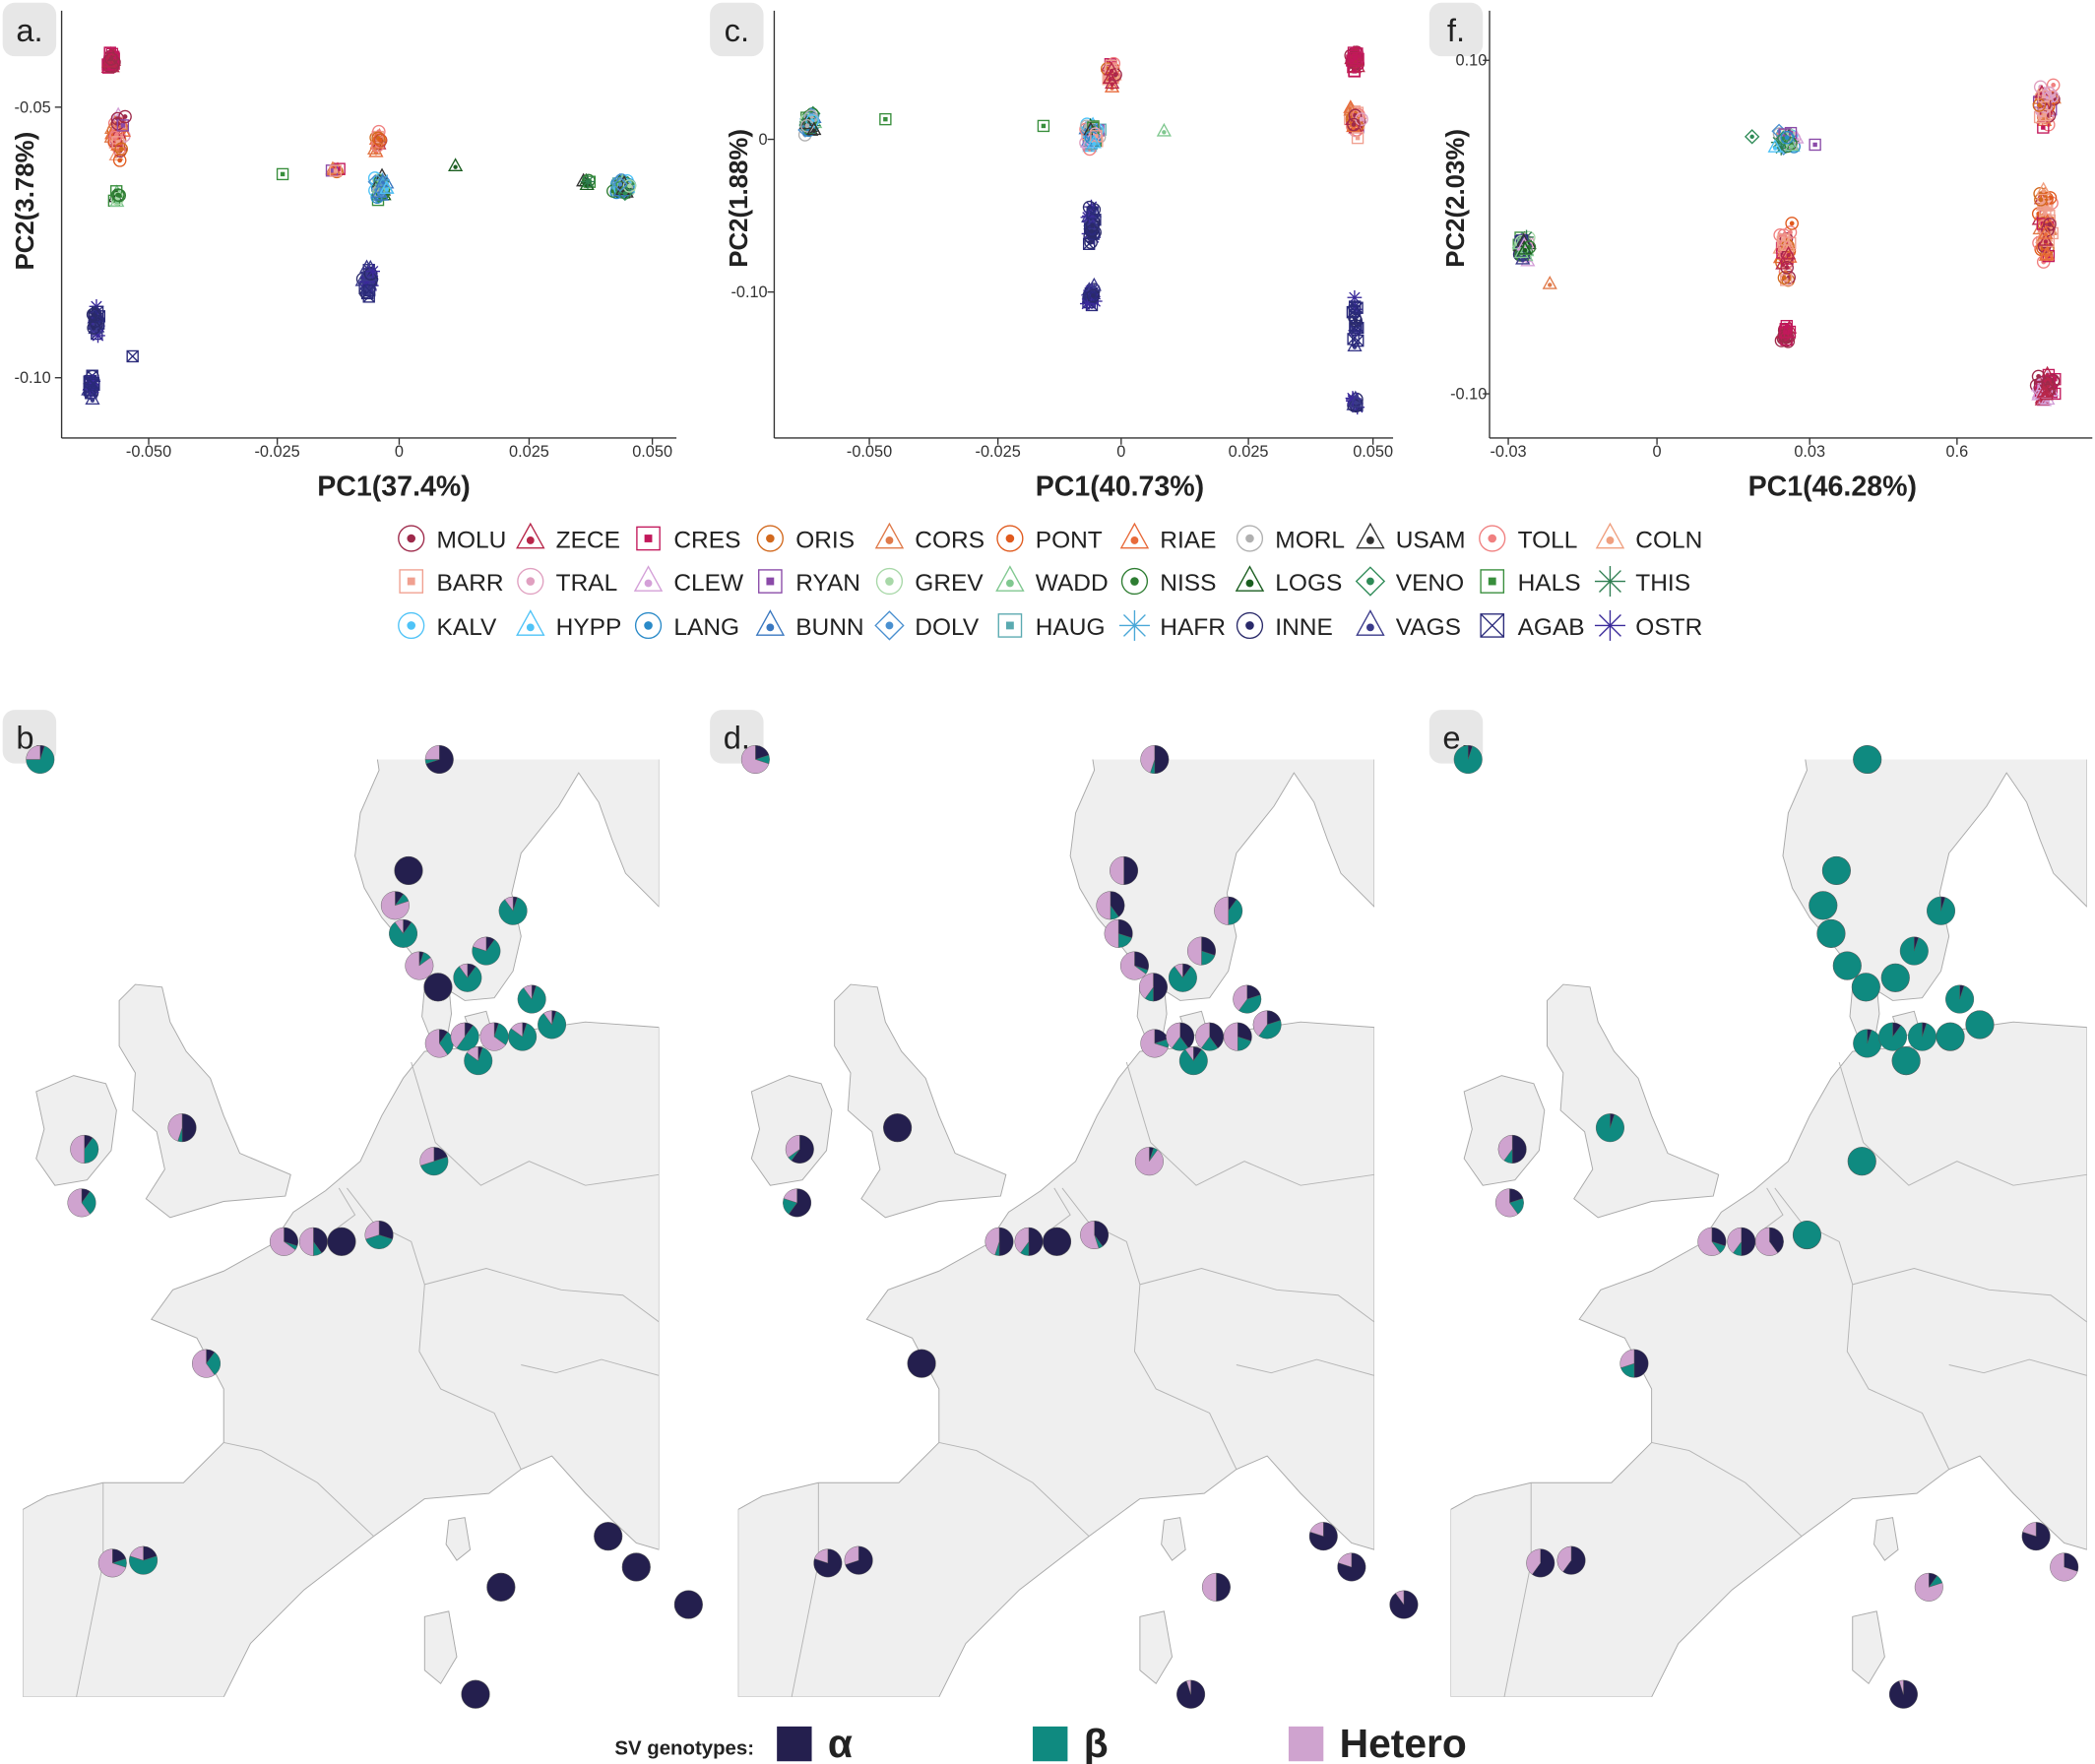 Image resolution: width=2095 pixels, height=1764 pixels. What do you see at coordinates (1492, 538) in the screenshot?
I see `legend-marker-toll` at bounding box center [1492, 538].